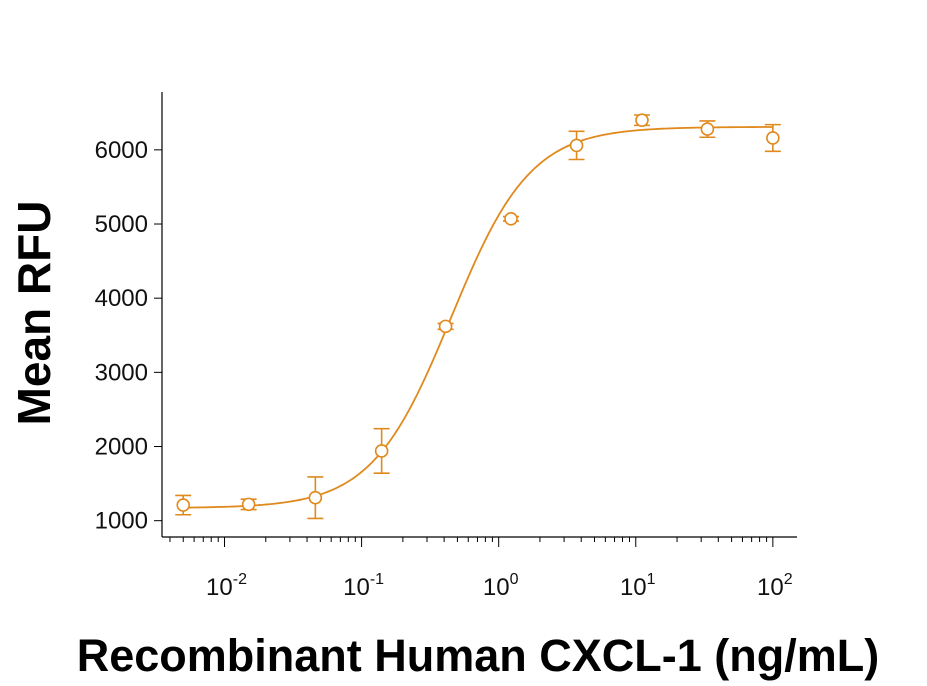  What do you see at coordinates (121, 224) in the screenshot?
I see `y-tick-label: 5000` at bounding box center [121, 224].